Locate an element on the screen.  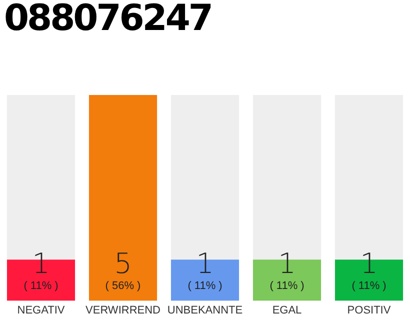
x-tick-label: NEGATIV is located at coordinates (41, 310).